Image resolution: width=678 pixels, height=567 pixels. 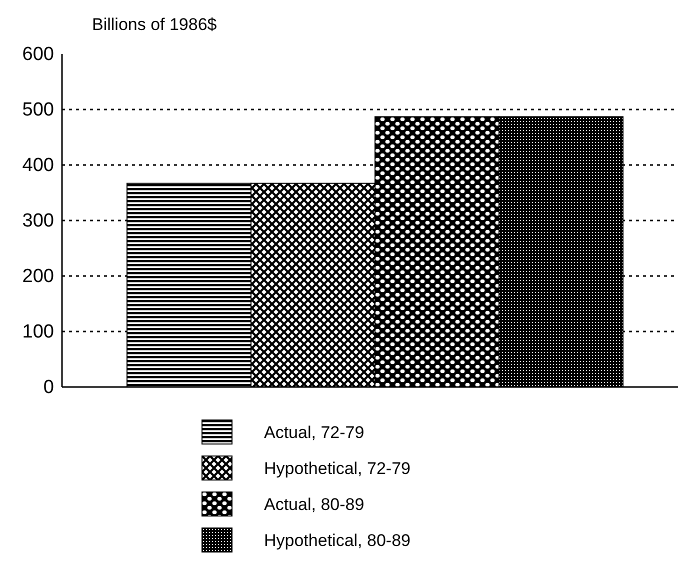 I want to click on y-tick-label: 100, so click(x=38, y=332).